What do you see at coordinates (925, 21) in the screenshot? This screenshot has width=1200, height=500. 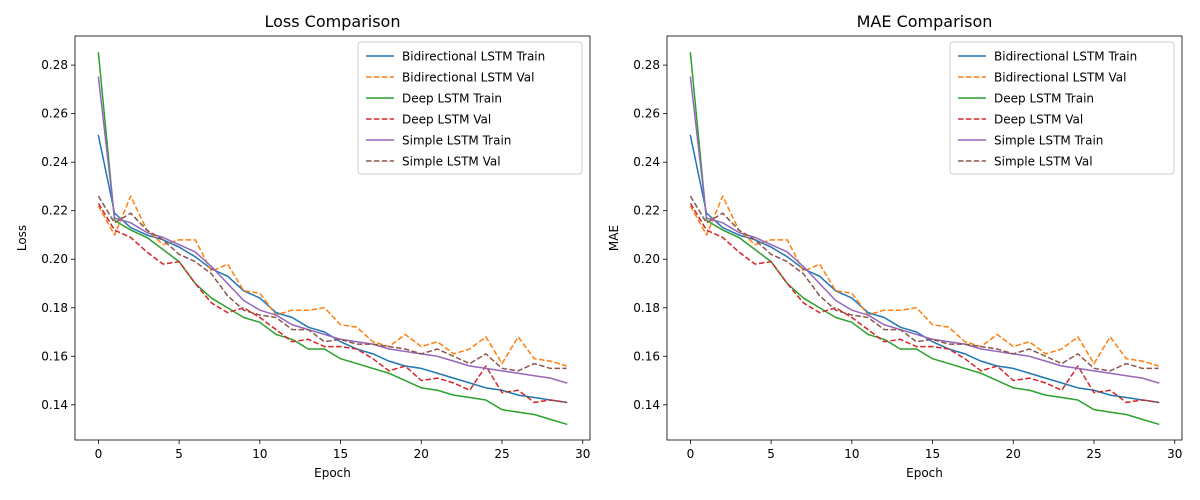 I see `chart-title: MAE Comparison` at bounding box center [925, 21].